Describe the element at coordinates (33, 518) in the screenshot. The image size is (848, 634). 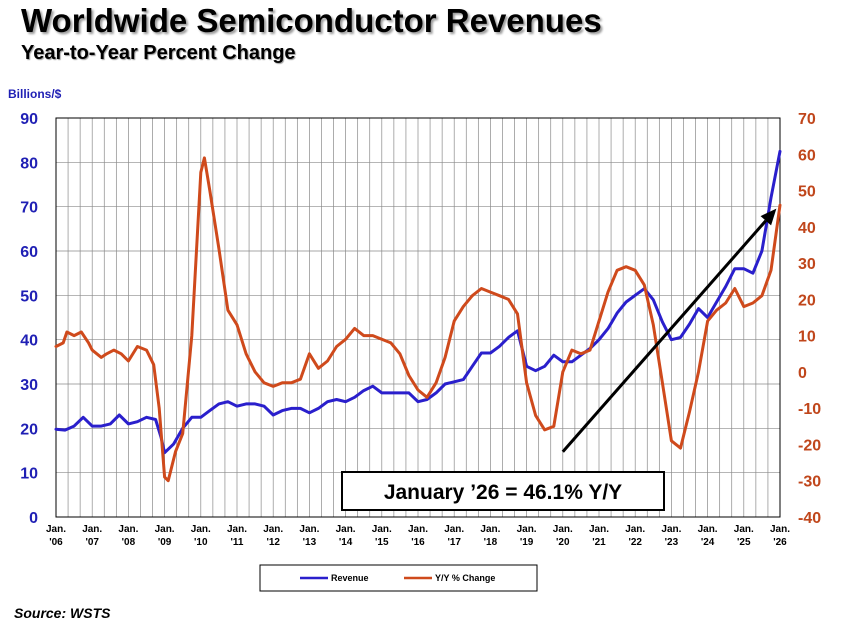
I see `y-left-tick-label: 0` at that location.